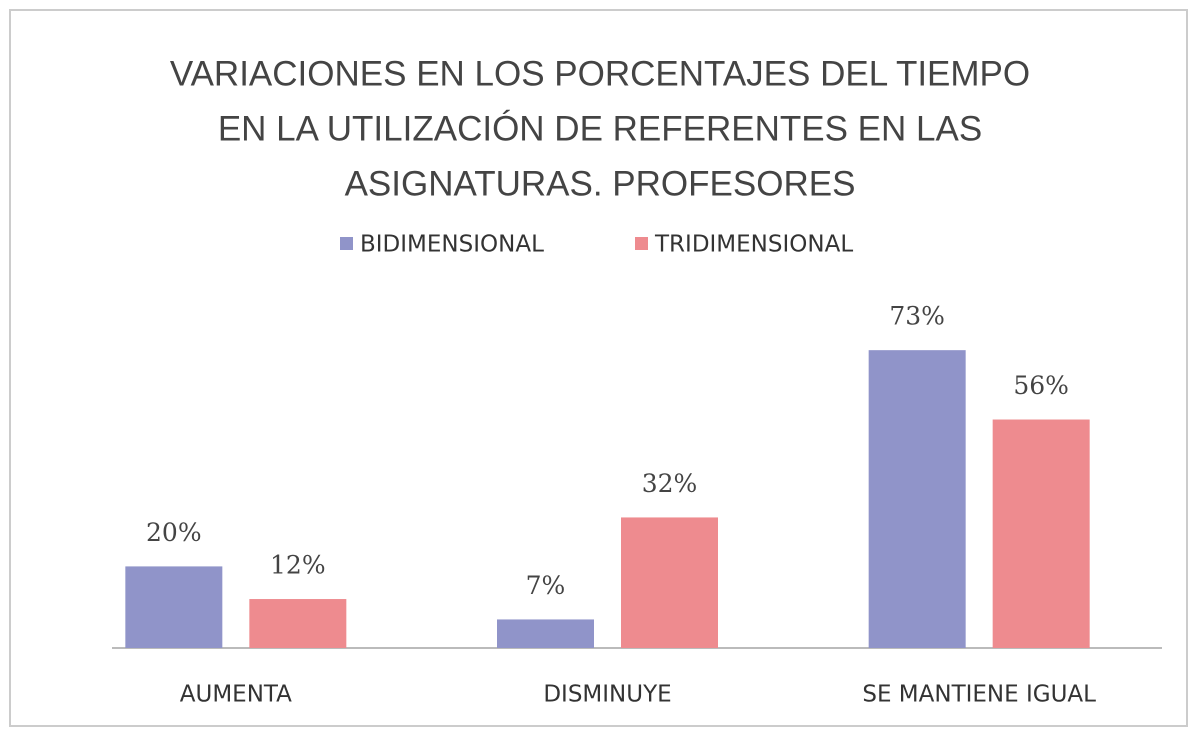 This screenshot has height=729, width=1197. Describe the element at coordinates (753, 245) in the screenshot. I see `legend-label: TRIDIMENSIONAL` at that location.